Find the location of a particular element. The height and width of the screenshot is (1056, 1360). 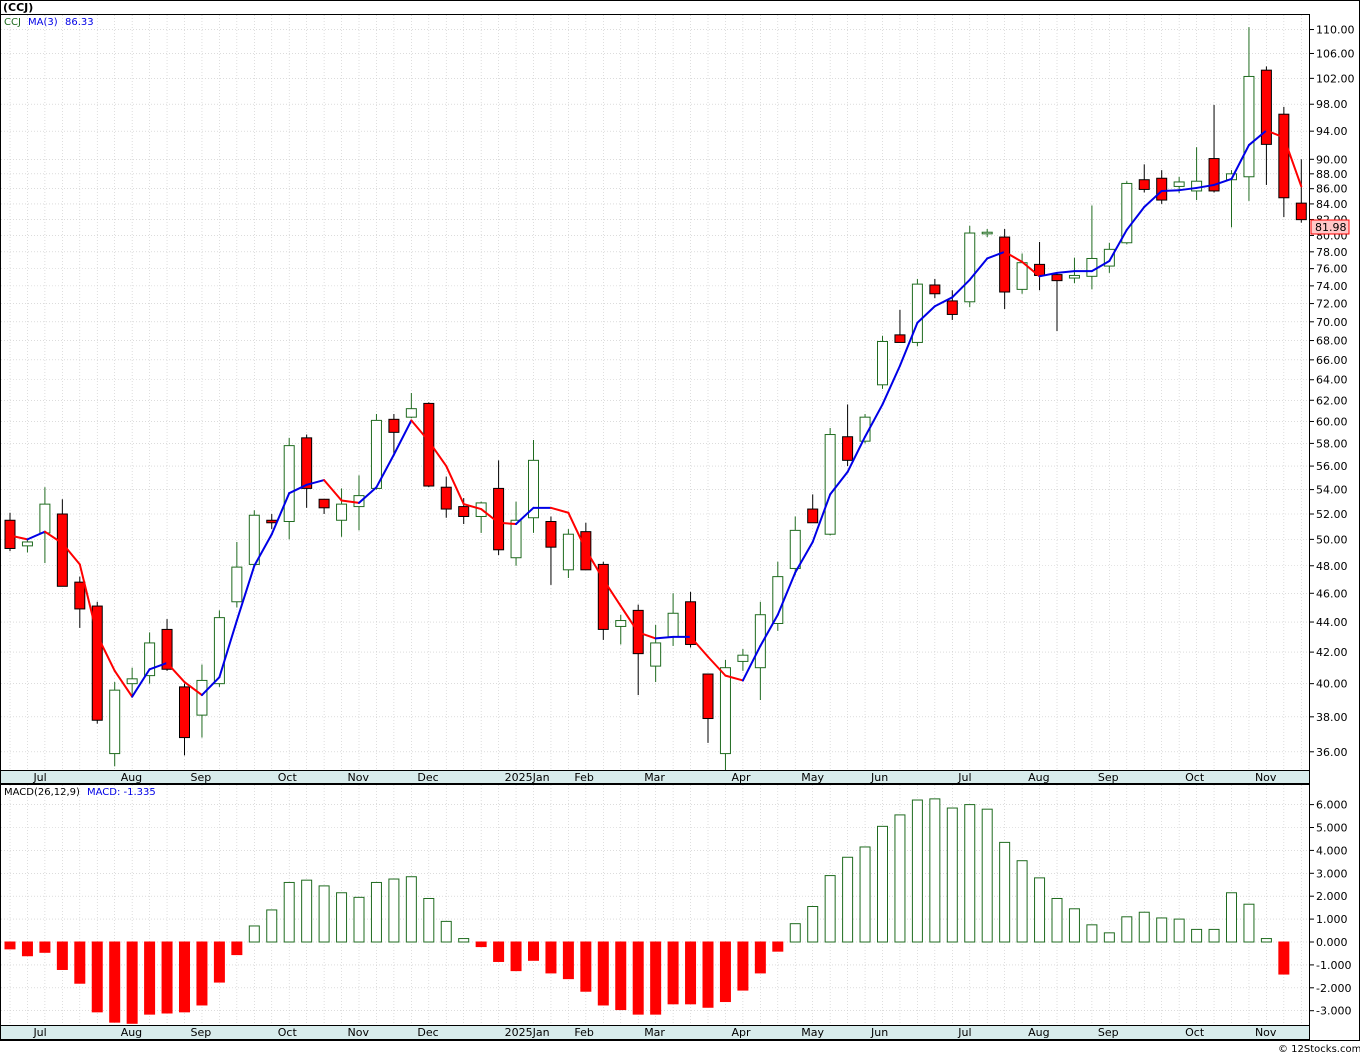

macd-y-tick-label: 0.000 is located at coordinates (1332, 942).